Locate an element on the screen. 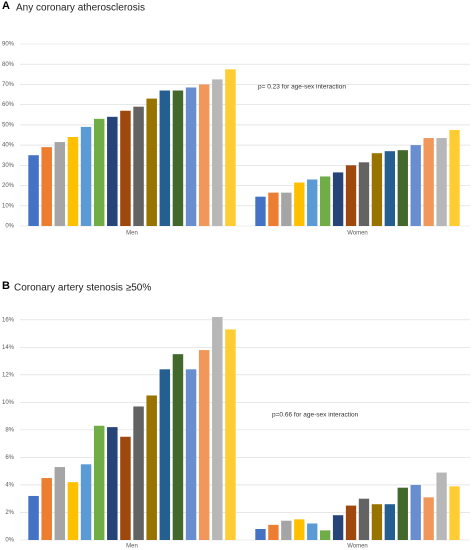 The height and width of the screenshot is (550, 474). y-tick-label: 4% is located at coordinates (9, 486).